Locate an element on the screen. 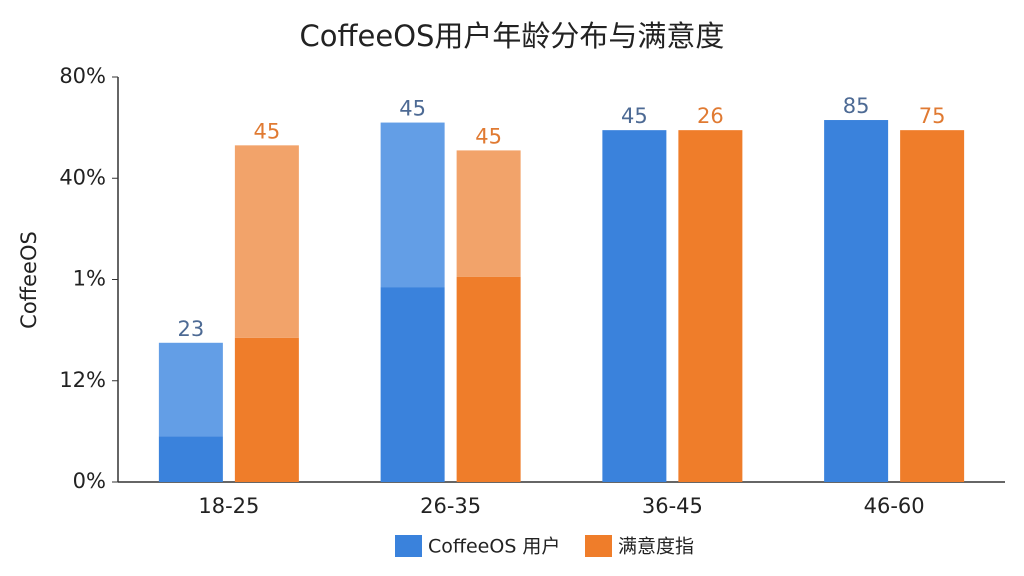 The width and height of the screenshot is (1024, 576). legend-label: CoffeeOS 用户 is located at coordinates (494, 547).